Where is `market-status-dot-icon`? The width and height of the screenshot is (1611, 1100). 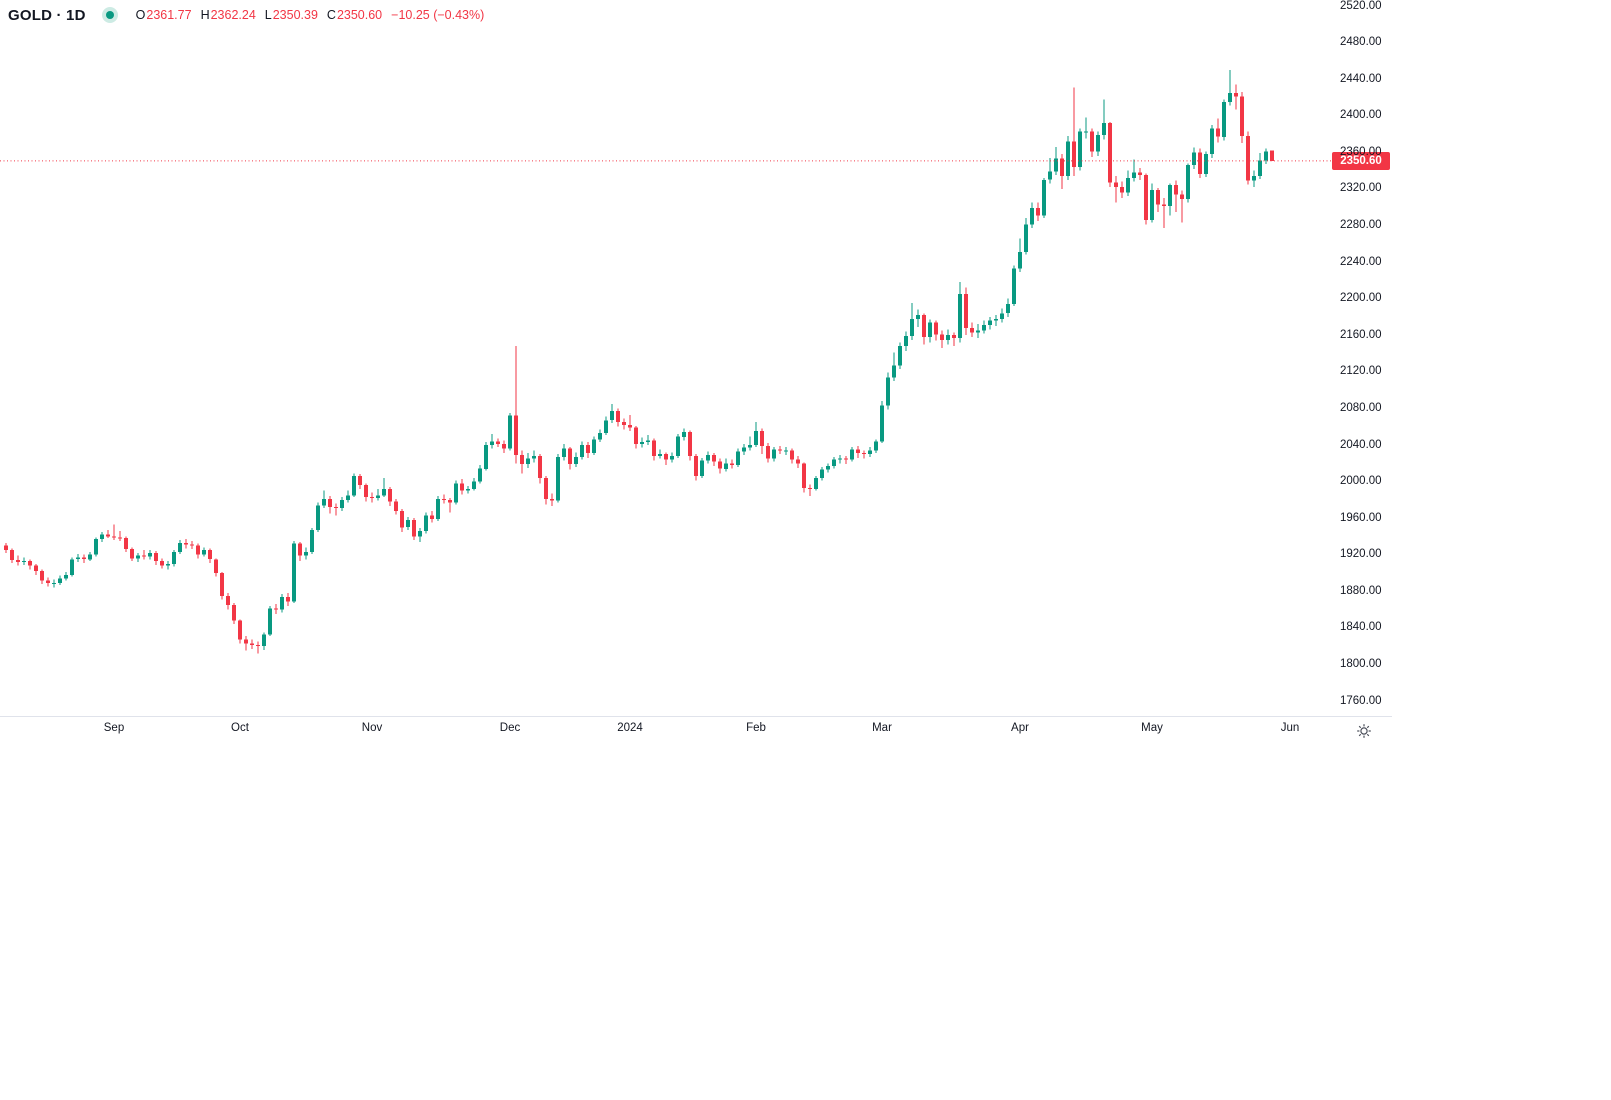
market-status-dot-icon is located at coordinates (109, 15).